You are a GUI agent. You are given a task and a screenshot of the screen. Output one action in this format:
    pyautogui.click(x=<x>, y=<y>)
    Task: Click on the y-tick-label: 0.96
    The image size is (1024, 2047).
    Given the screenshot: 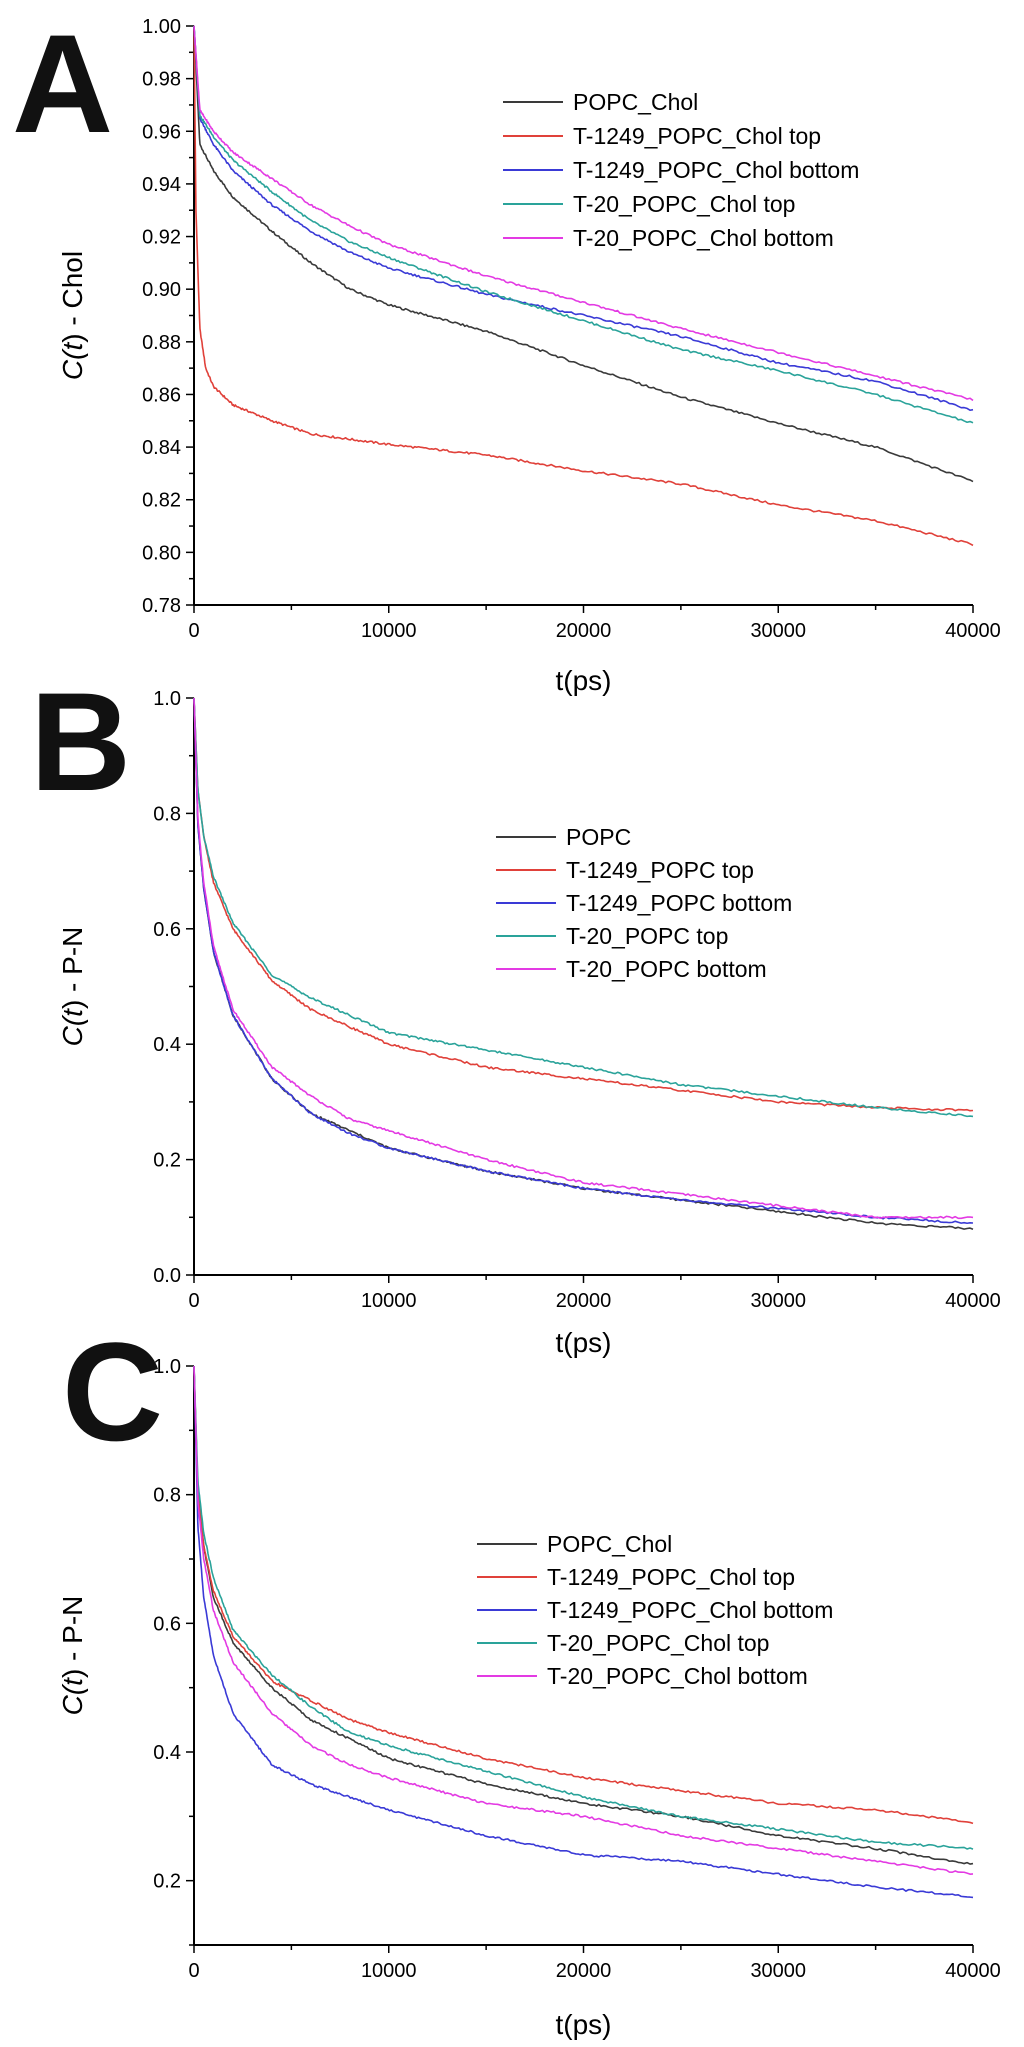 What is the action you would take?
    pyautogui.click(x=161, y=132)
    